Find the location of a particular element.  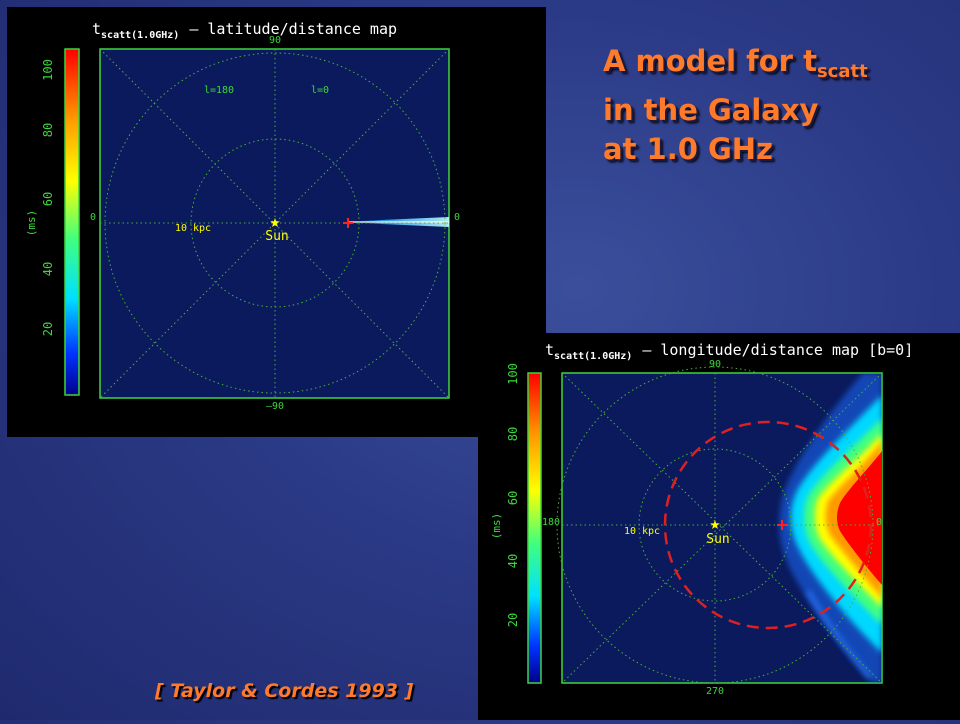

l0-label: l=0 is located at coordinates (320, 90).